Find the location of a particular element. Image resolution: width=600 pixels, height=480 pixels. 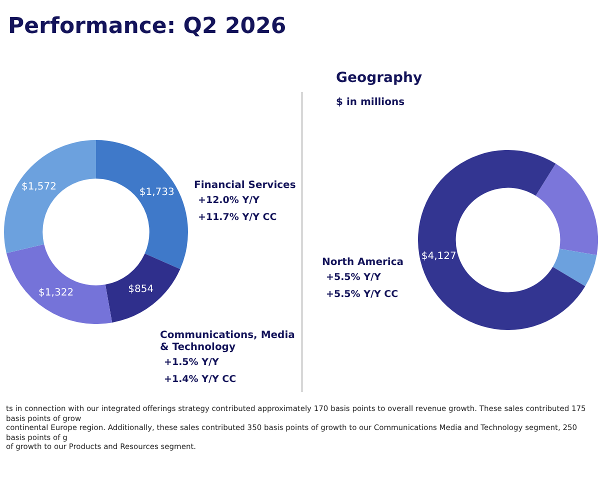

text: +5.5% Y/Y is located at coordinates (353, 278).